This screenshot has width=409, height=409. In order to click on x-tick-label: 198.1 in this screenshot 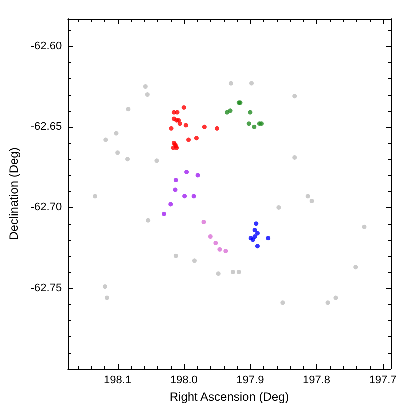, I will do `click(118, 380)`.